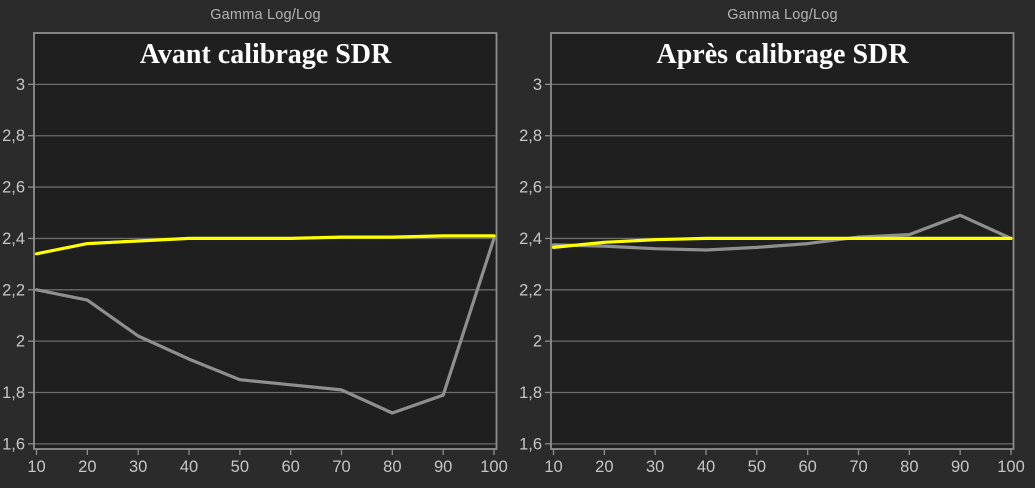 The height and width of the screenshot is (488, 1035). Describe the element at coordinates (782, 54) in the screenshot. I see `chart-subtitle-apres: Après calibrage SDR` at that location.